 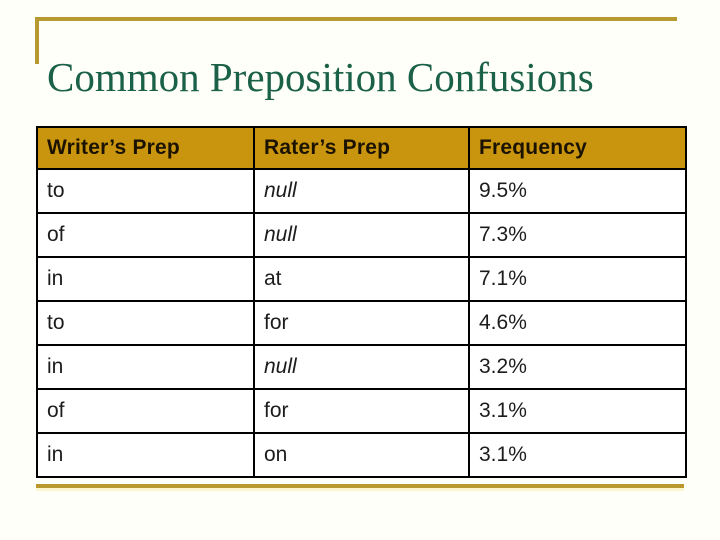 What do you see at coordinates (577, 148) in the screenshot?
I see `column-header-frequency: Frequency` at bounding box center [577, 148].